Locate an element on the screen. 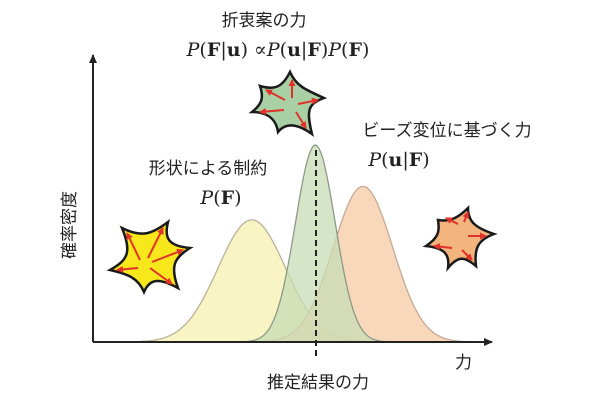 The height and width of the screenshot is (400, 600). compromise-title: 折衷案の力 is located at coordinates (264, 21).